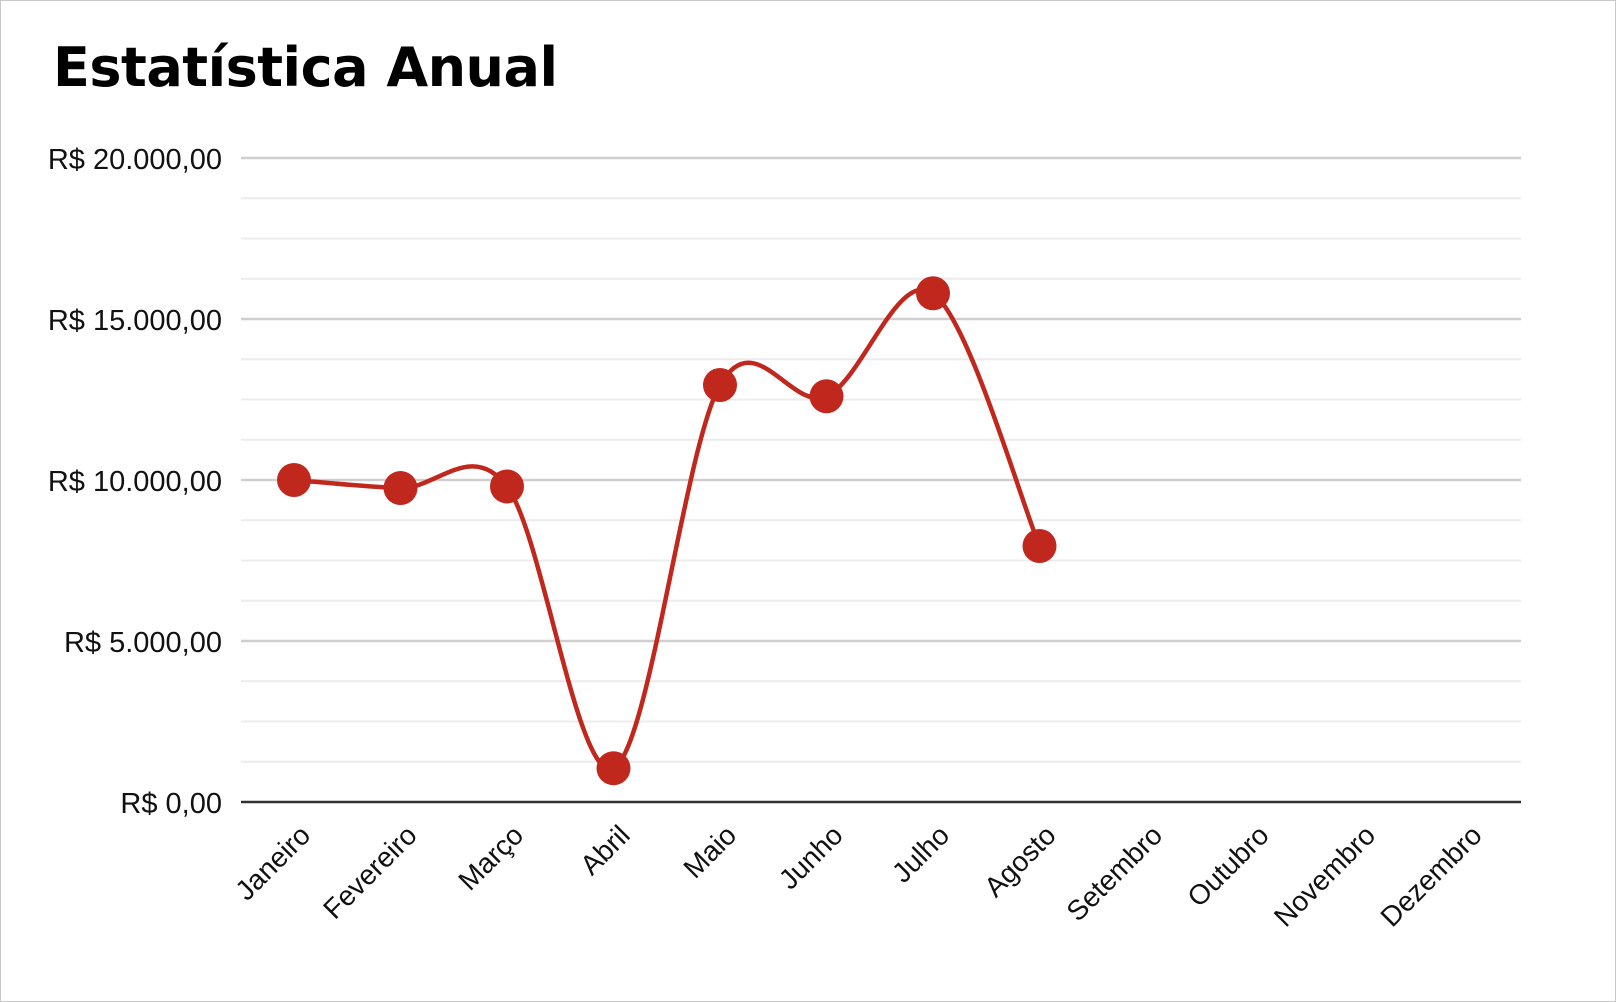 The width and height of the screenshot is (1616, 1002). Describe the element at coordinates (490, 857) in the screenshot. I see `x-tick-label: Março` at that location.